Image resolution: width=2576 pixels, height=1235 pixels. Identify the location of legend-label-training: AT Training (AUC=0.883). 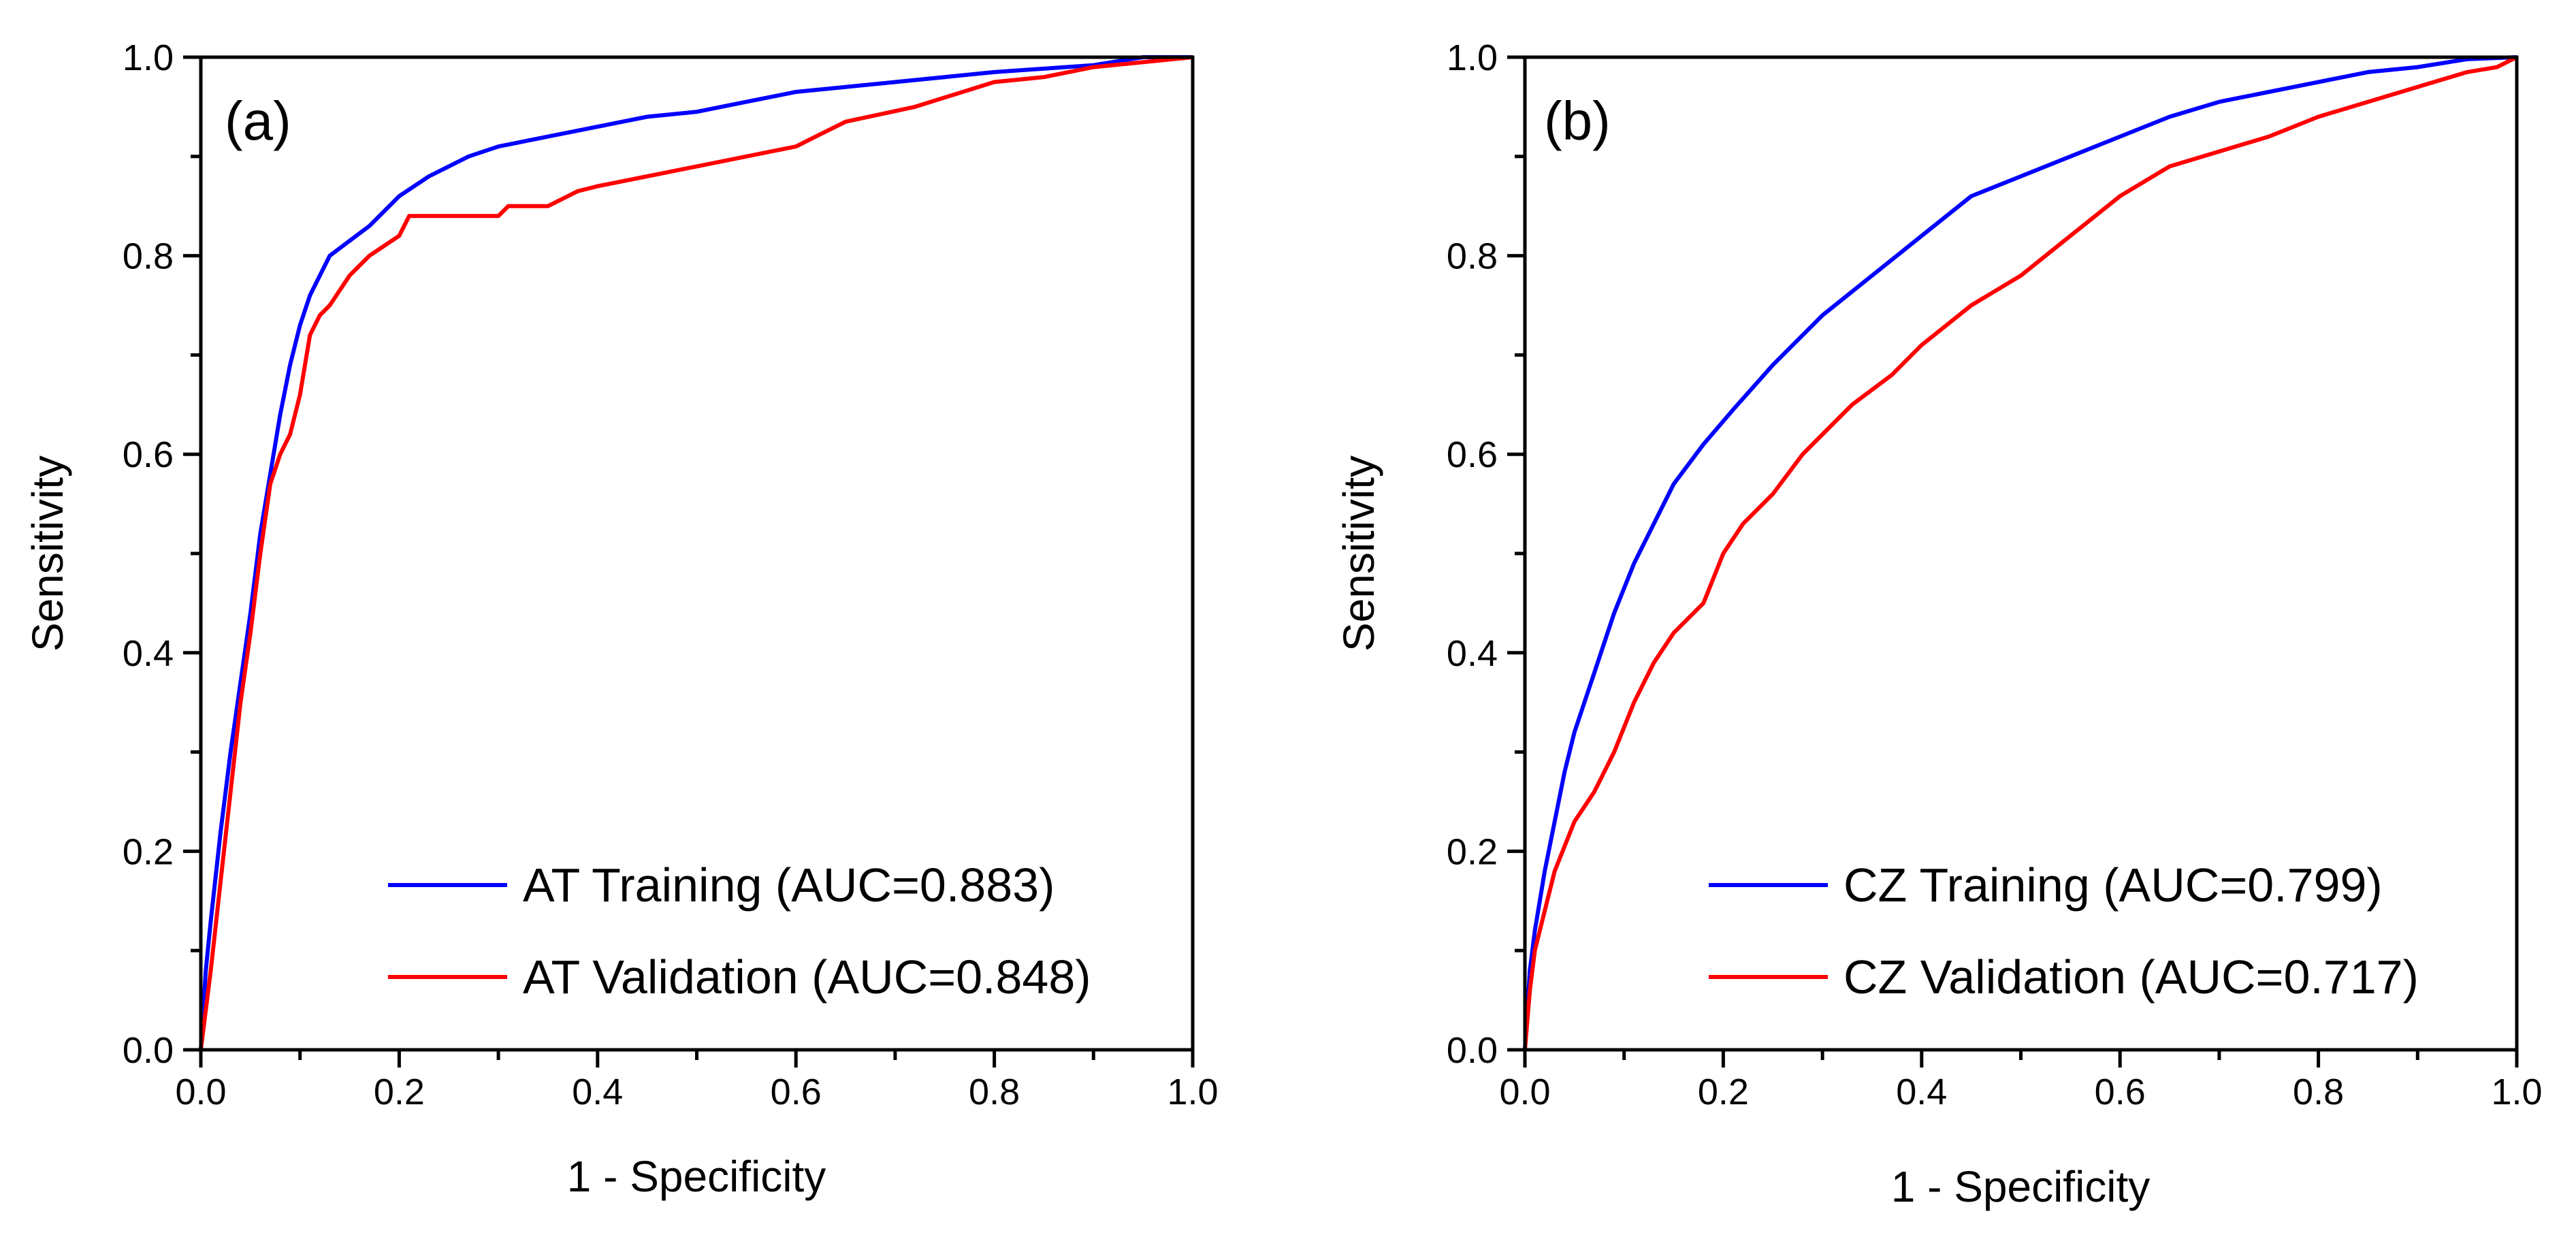
(789, 885).